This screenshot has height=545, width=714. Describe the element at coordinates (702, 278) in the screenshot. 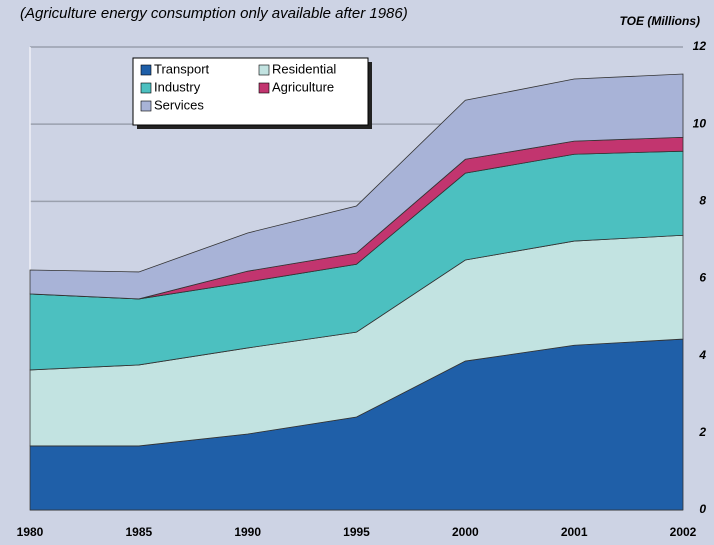

I see `y-tick-label: 6` at that location.